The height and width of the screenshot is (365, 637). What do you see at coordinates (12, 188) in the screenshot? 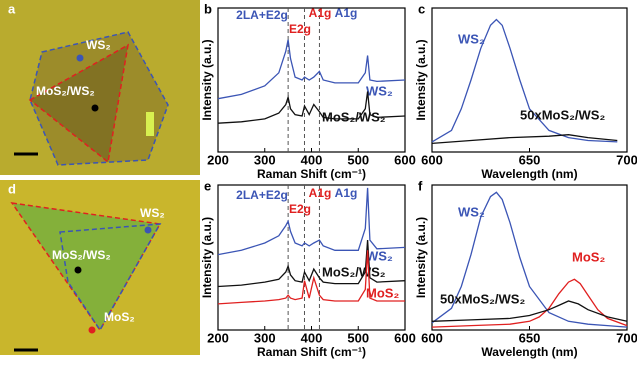
I see `panel-label: d` at bounding box center [12, 188].